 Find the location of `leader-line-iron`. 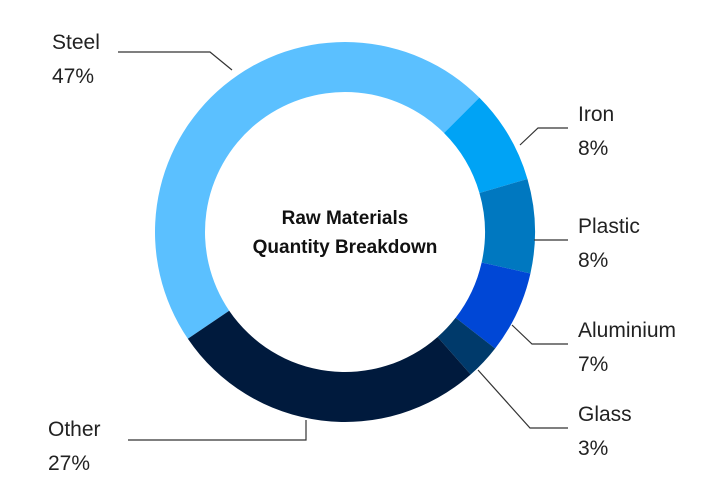

leader-line-iron is located at coordinates (543, 136).